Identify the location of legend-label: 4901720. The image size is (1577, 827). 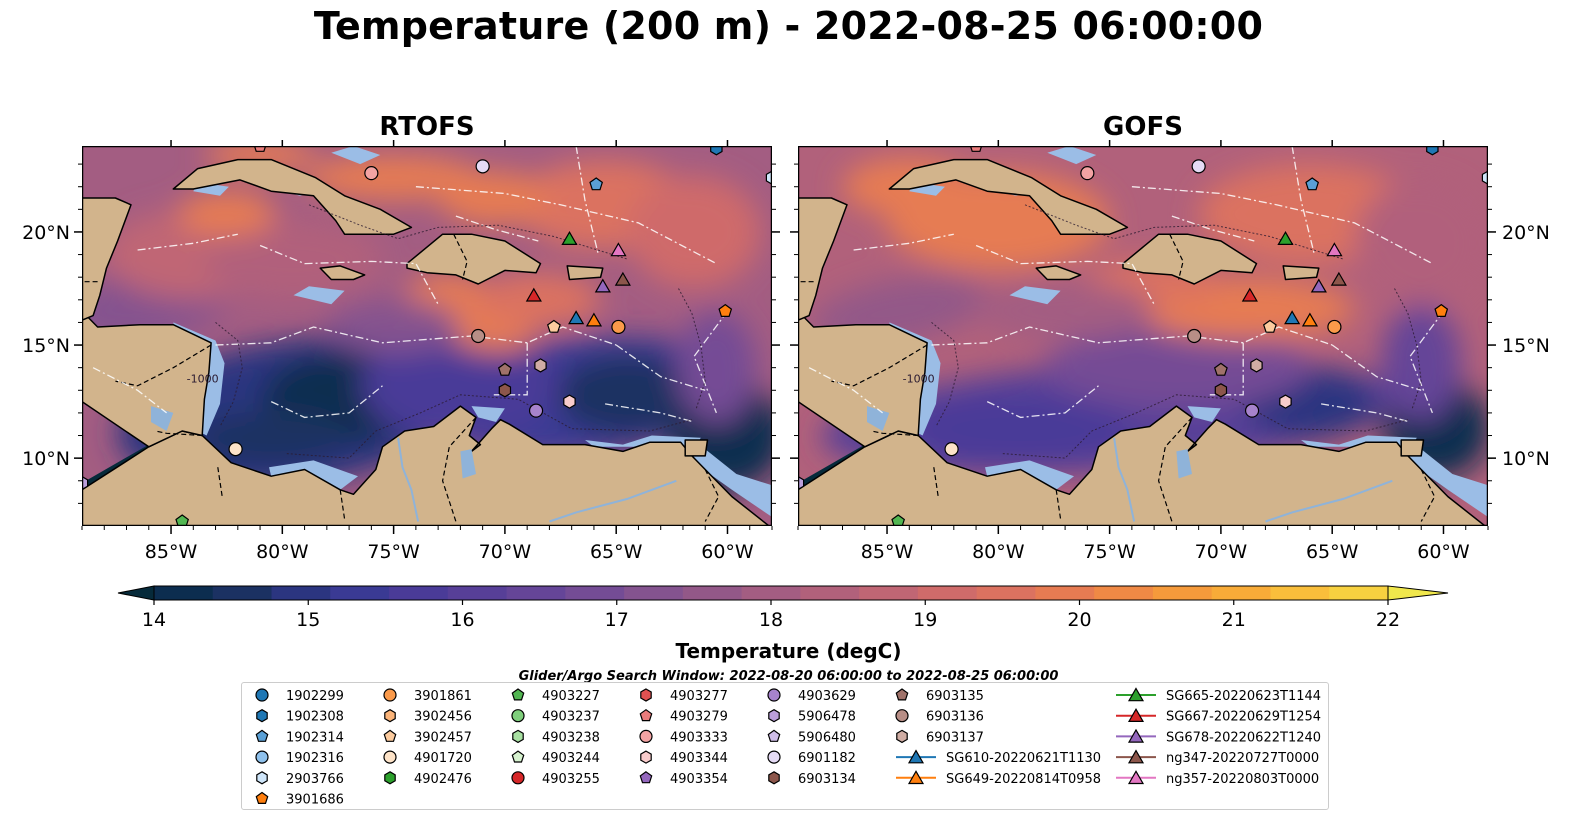
(443, 758).